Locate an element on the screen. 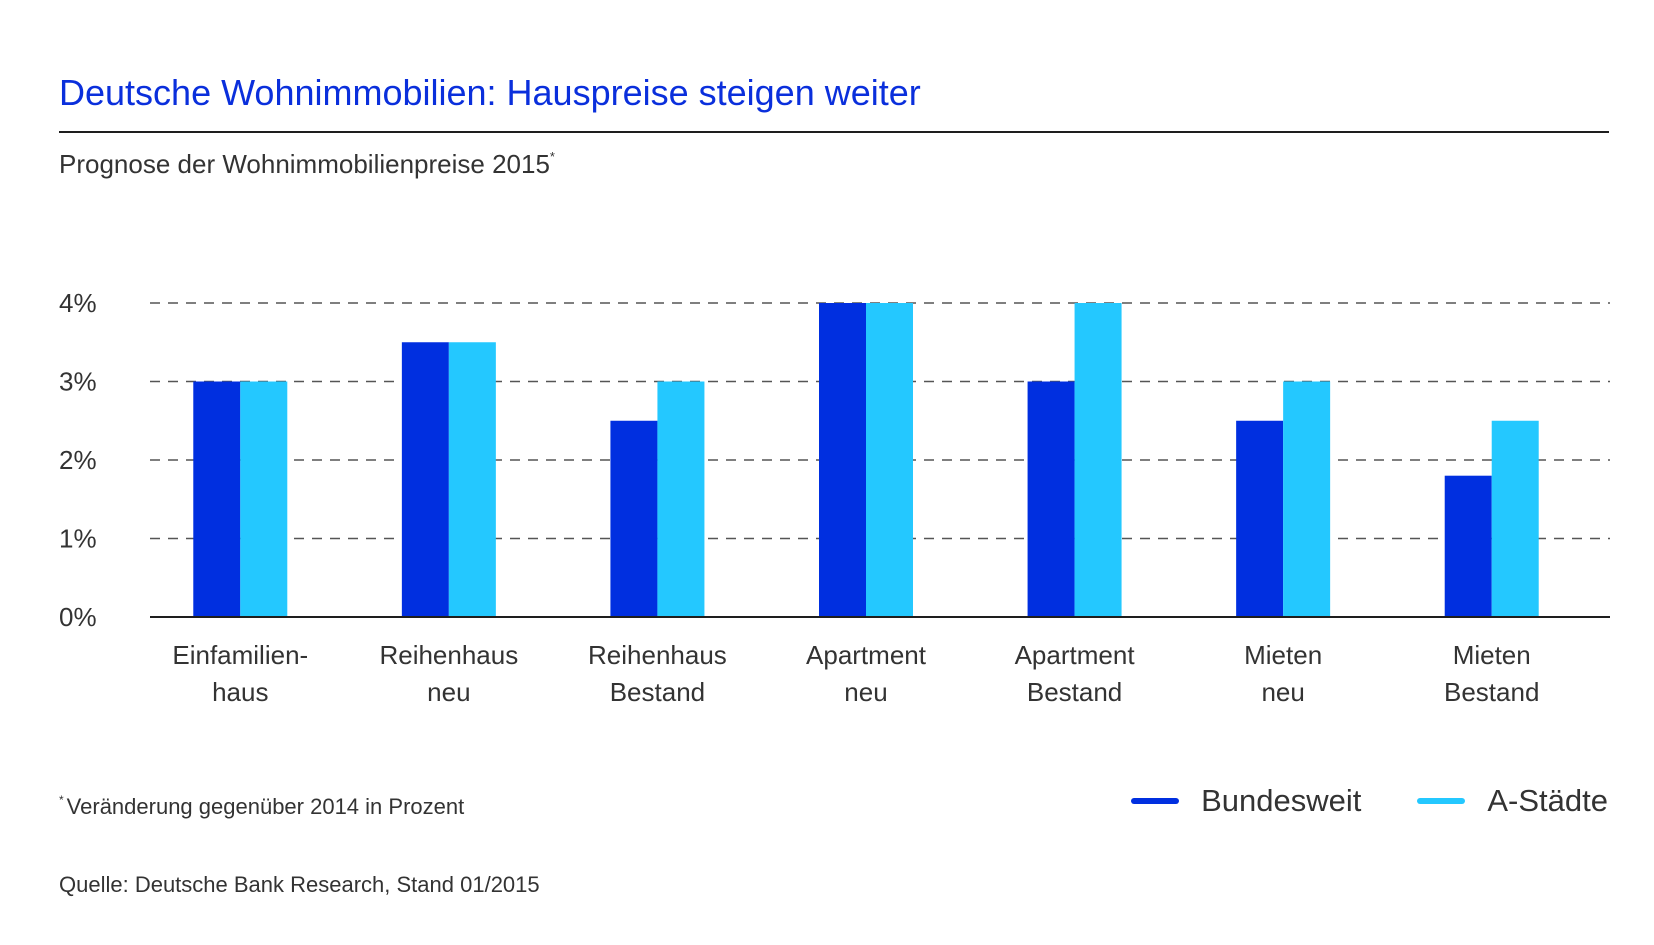 This screenshot has width=1654, height=945. y-tick-label-3: 3% is located at coordinates (78, 382).